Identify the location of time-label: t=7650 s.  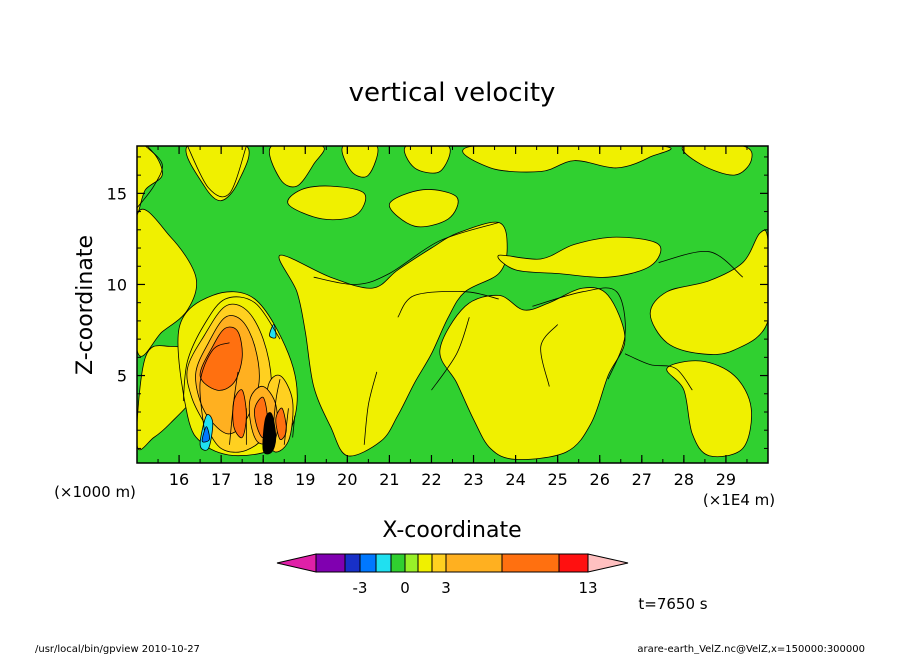
(672, 604).